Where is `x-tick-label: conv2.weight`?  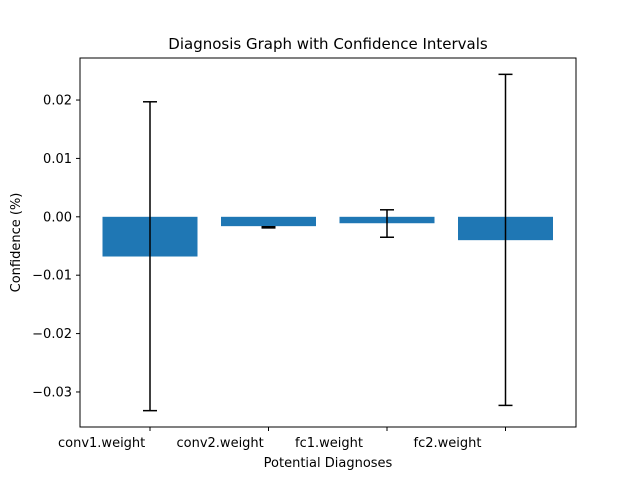
x-tick-label: conv2.weight is located at coordinates (220, 443).